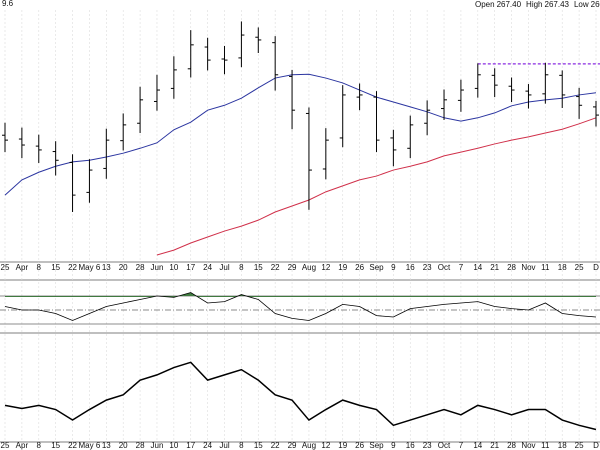 The width and height of the screenshot is (600, 450). What do you see at coordinates (485, 4) in the screenshot?
I see `header-label: Open` at bounding box center [485, 4].